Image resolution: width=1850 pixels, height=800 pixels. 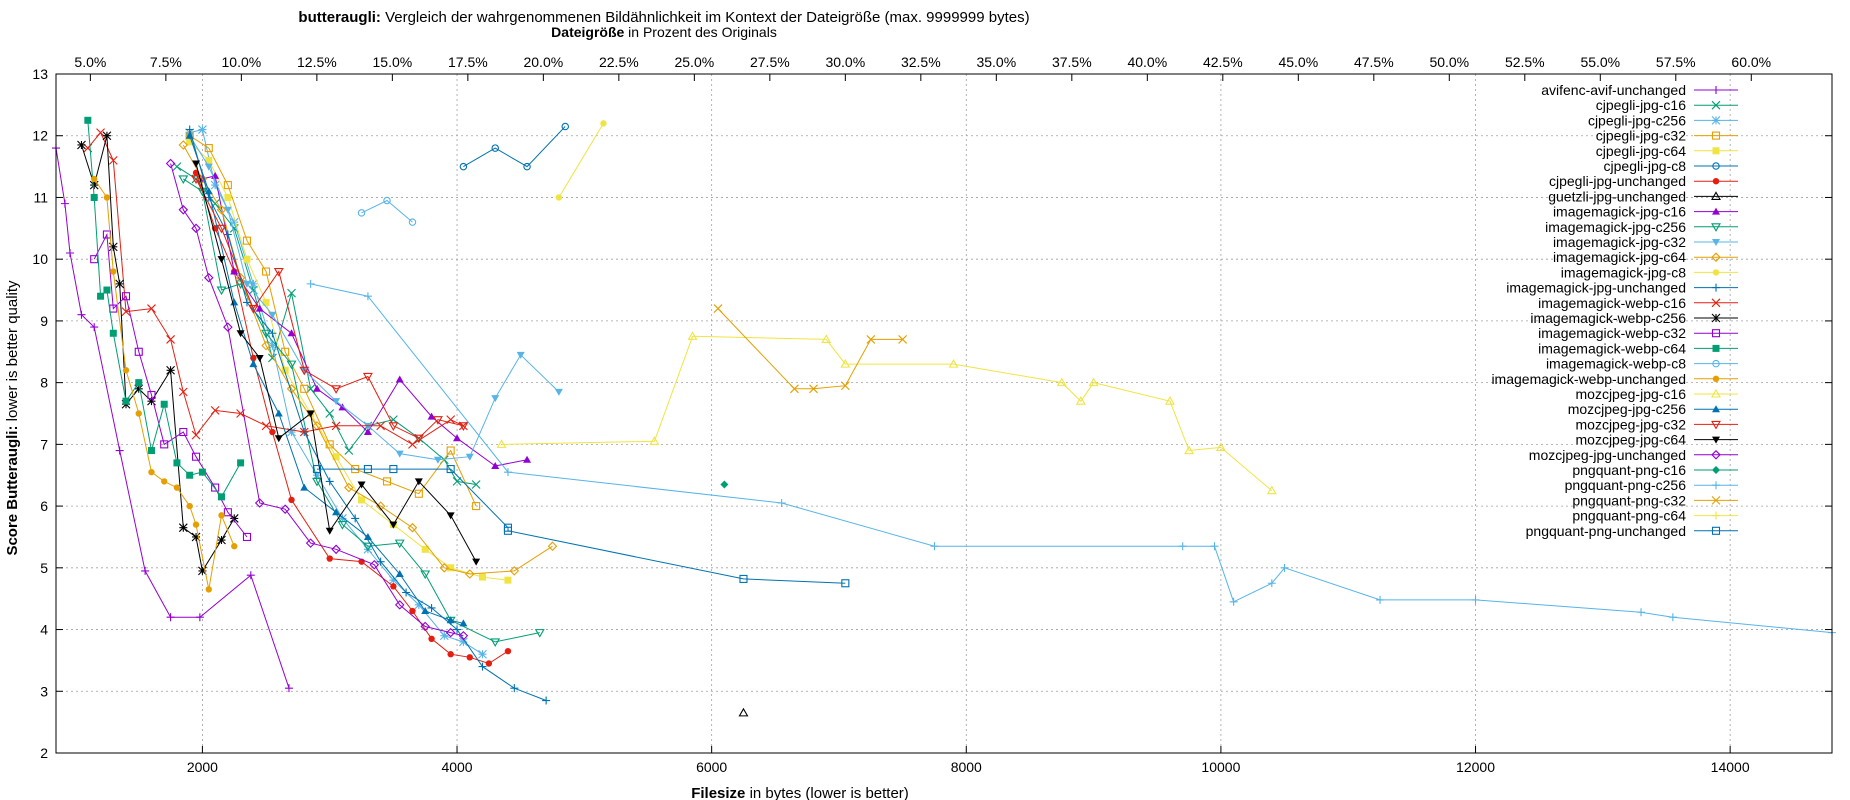 I want to click on series-guetzli-jpg-unchanged, so click(x=743, y=712).